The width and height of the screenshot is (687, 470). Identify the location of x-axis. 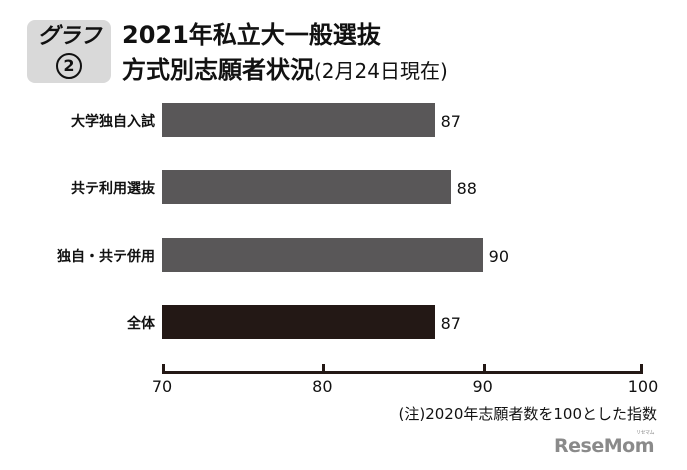
(402, 372).